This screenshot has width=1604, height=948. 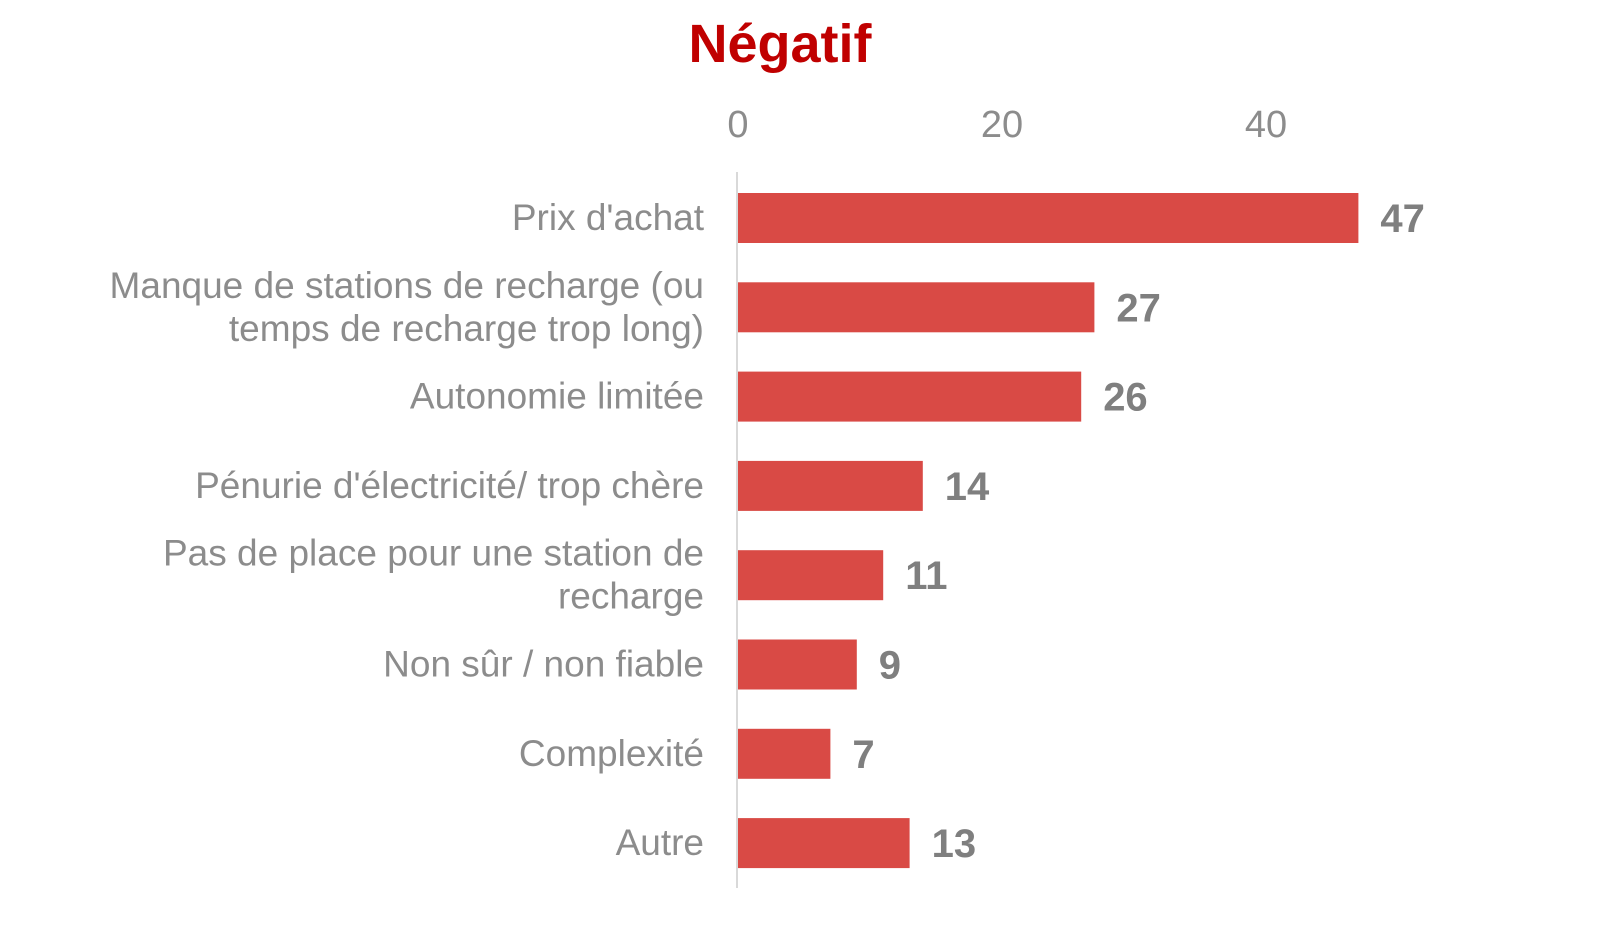 What do you see at coordinates (780, 44) in the screenshot?
I see `chart-title: Négatif` at bounding box center [780, 44].